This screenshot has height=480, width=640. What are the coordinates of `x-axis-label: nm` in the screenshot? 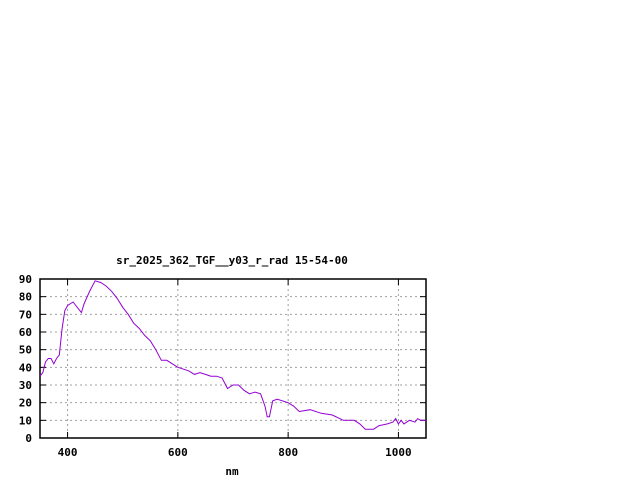 It's located at (232, 471).